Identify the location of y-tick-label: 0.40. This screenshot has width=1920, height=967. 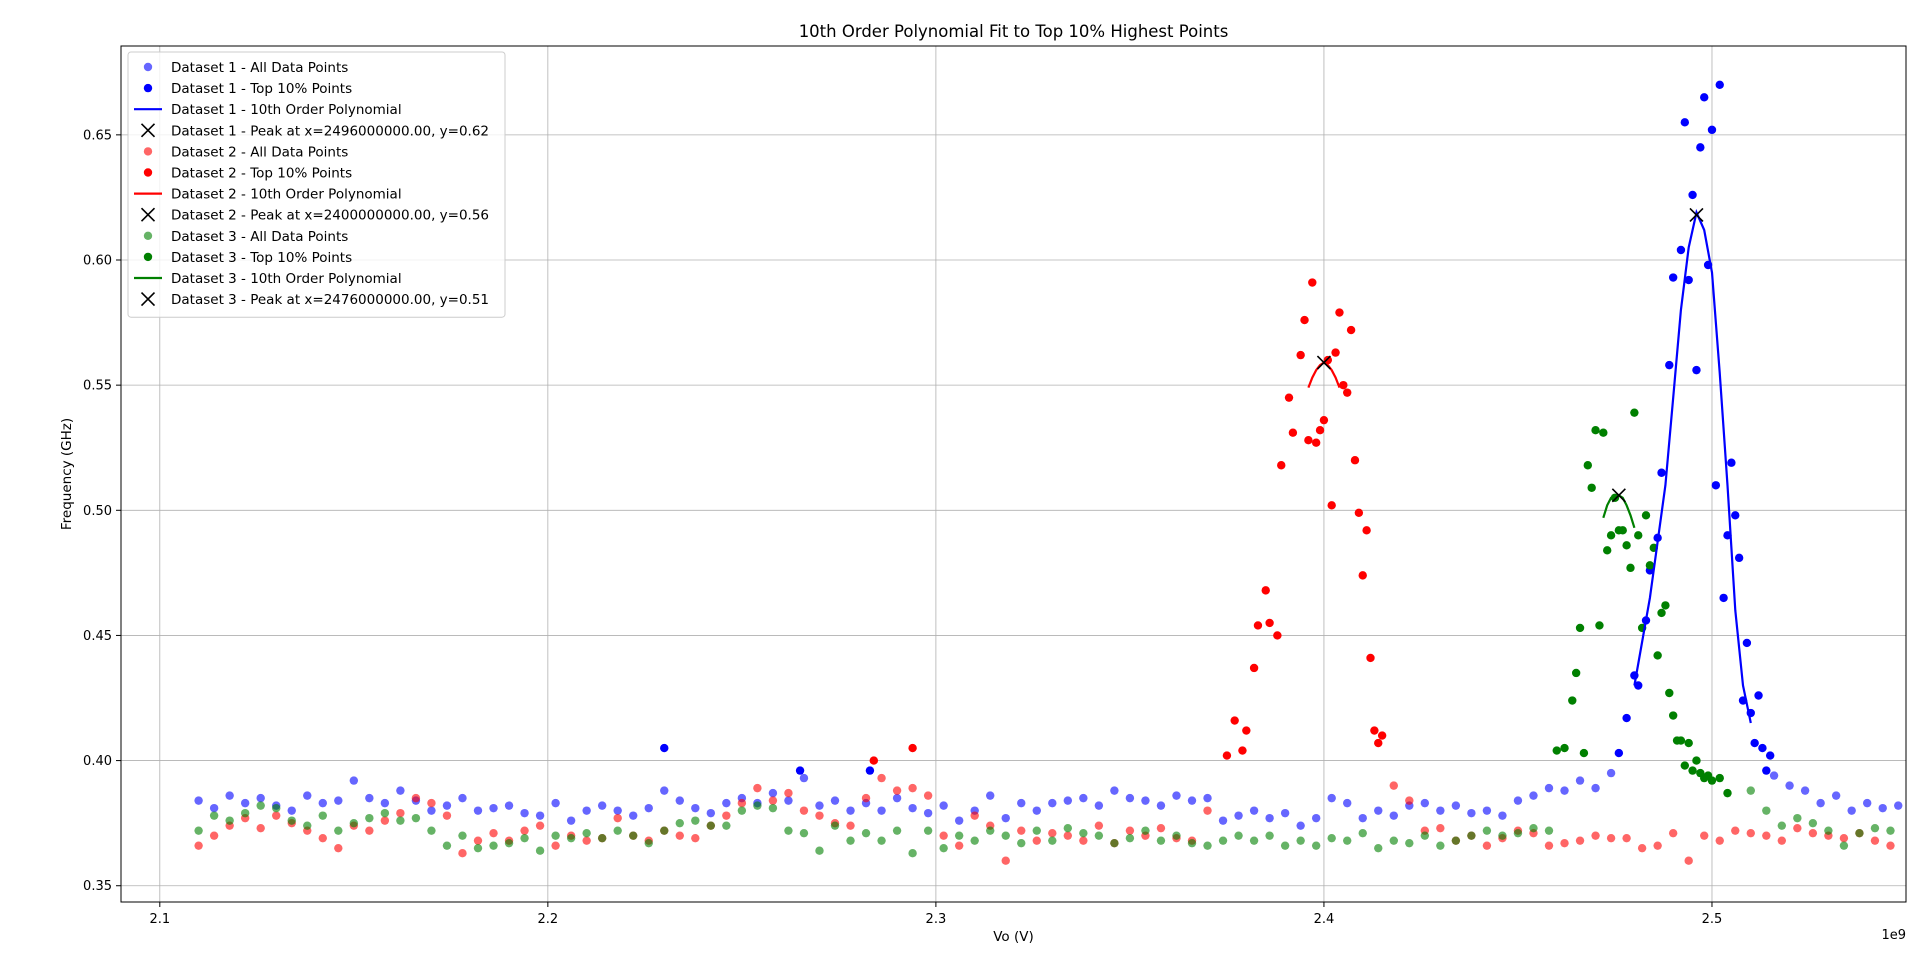
(97, 761).